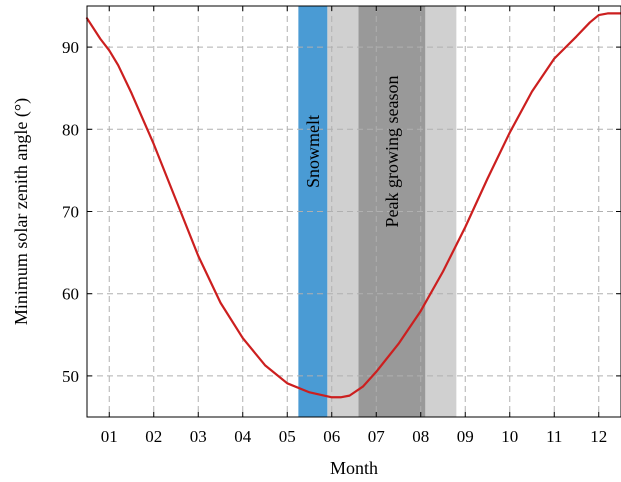 This screenshot has height=482, width=621. Describe the element at coordinates (377, 436) in the screenshot. I see `x-tick-label-6: 07` at that location.